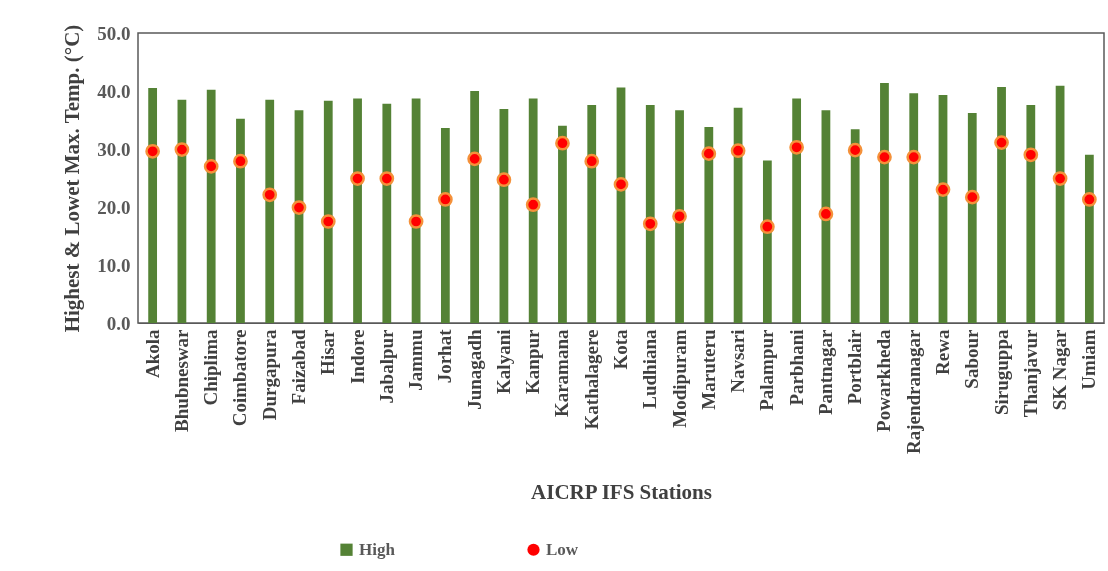  Describe the element at coordinates (562, 373) in the screenshot. I see `x-tick-label: Karamana` at that location.